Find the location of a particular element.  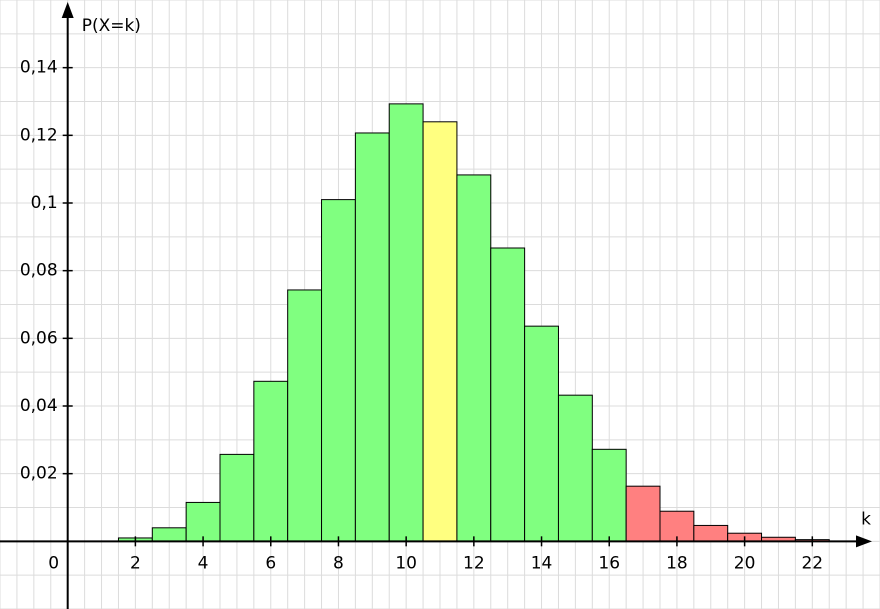

x-tick-label: 18 is located at coordinates (677, 563).